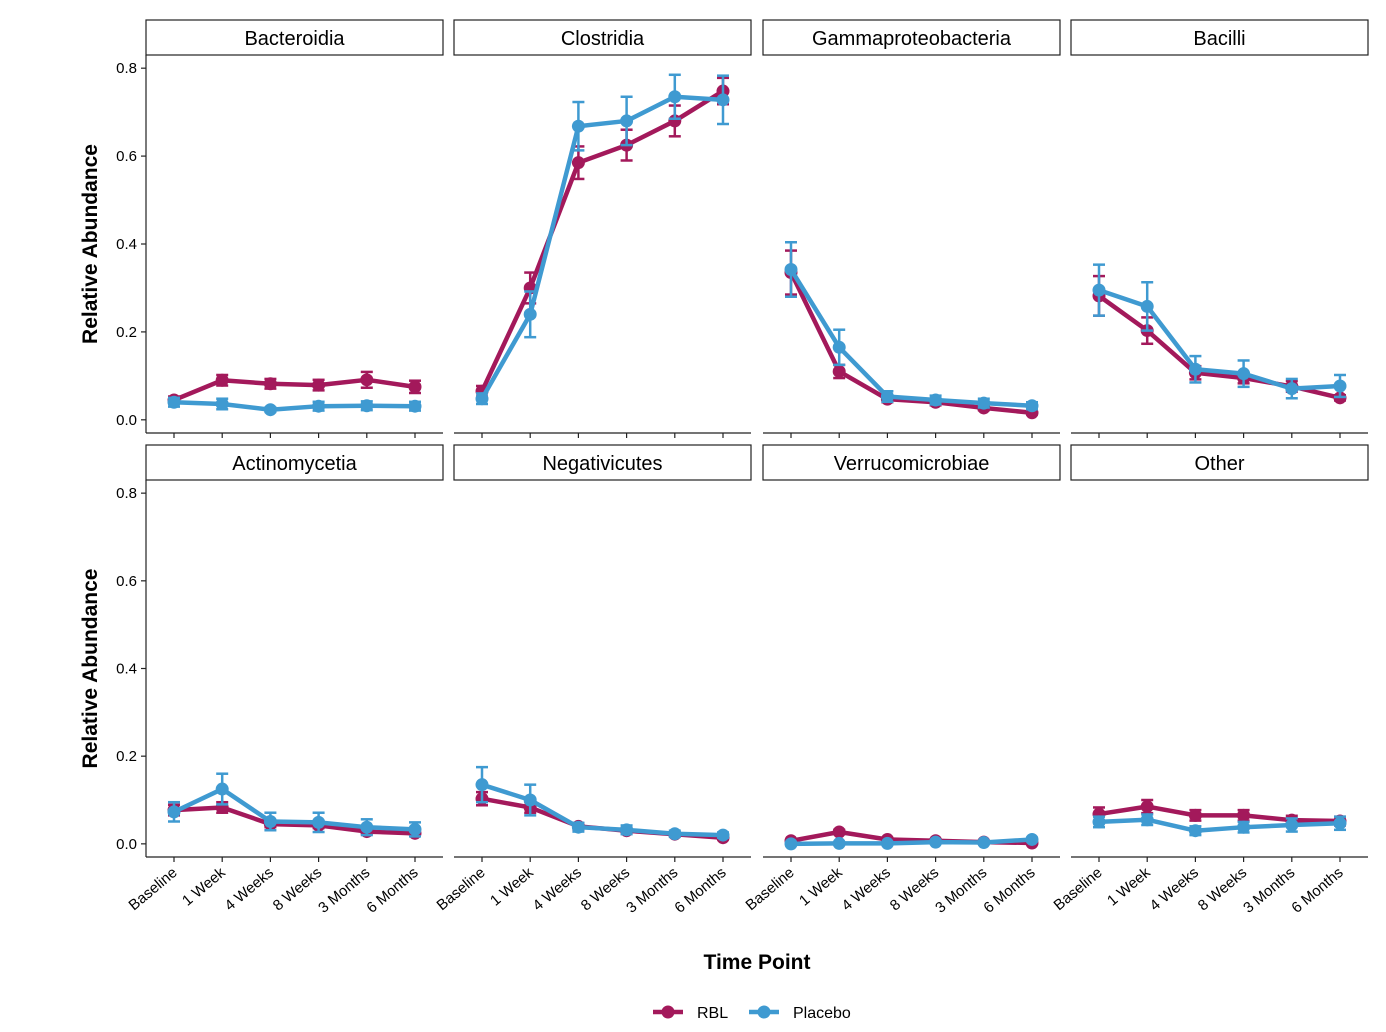  What do you see at coordinates (126, 493) in the screenshot?
I see `y-tick-label: 0.8` at bounding box center [126, 493].